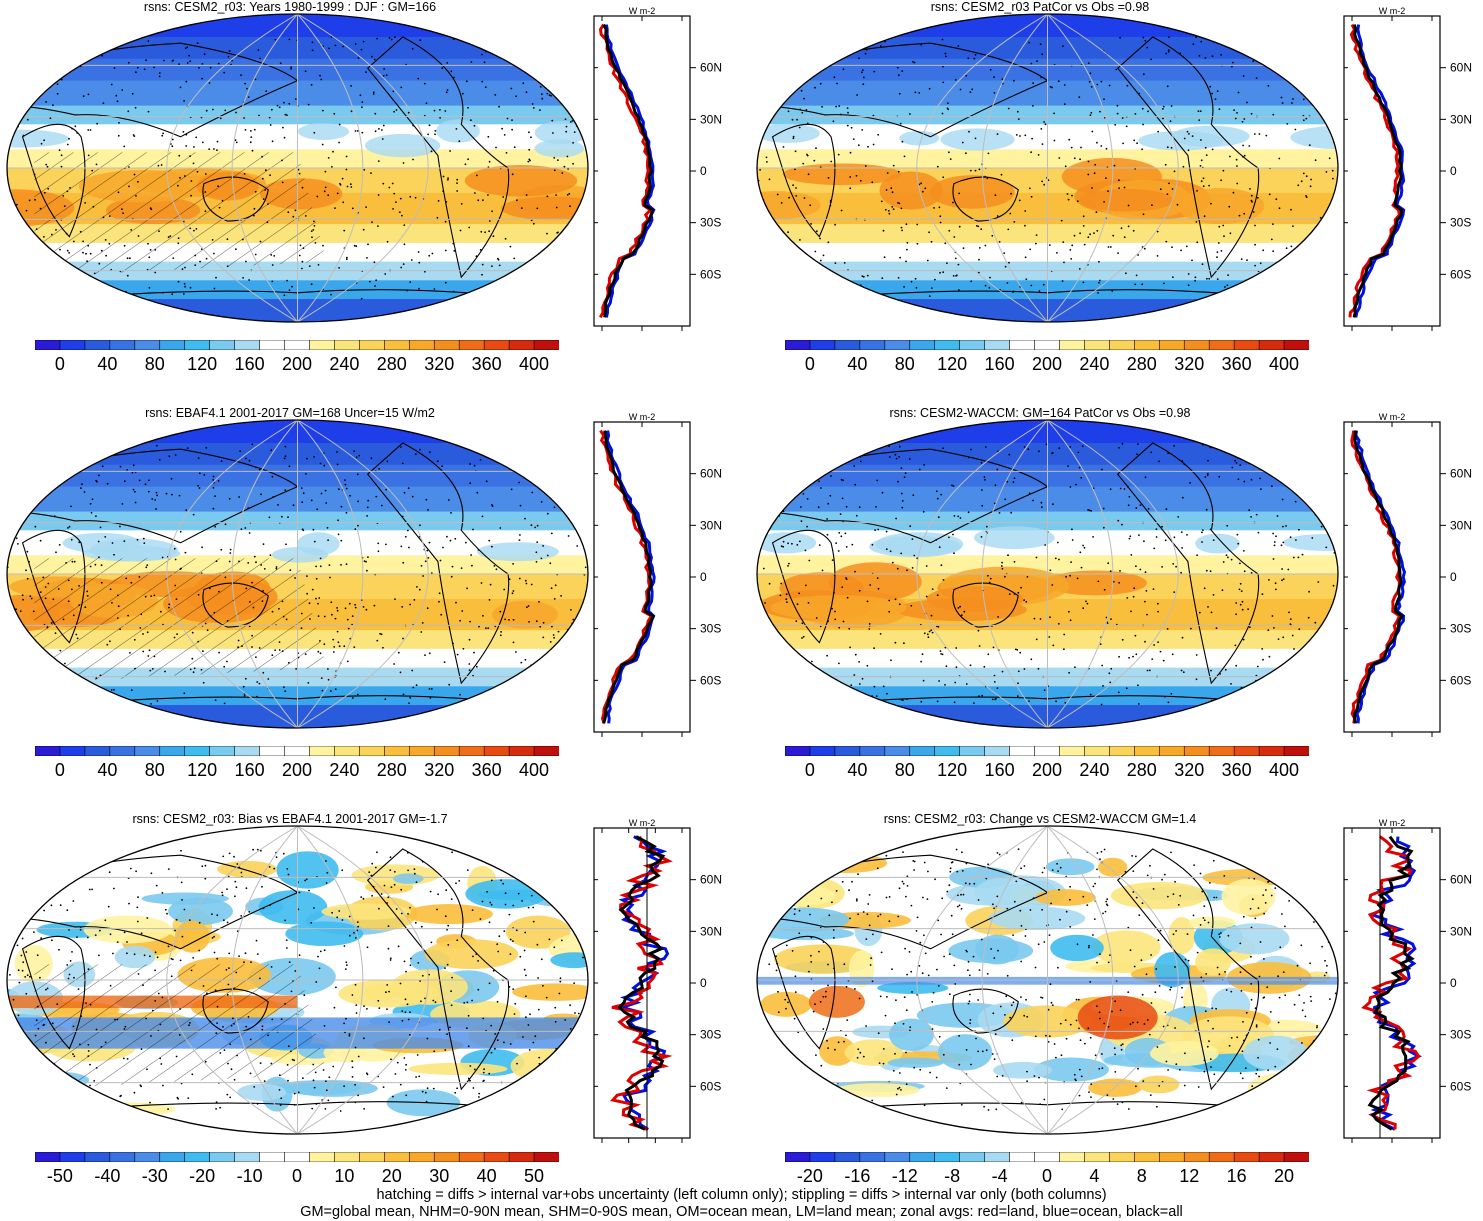  What do you see at coordinates (657, 168) in the screenshot?
I see `zonal-mean-plot-1: W m-260N30N030S60S0200400` at bounding box center [657, 168].